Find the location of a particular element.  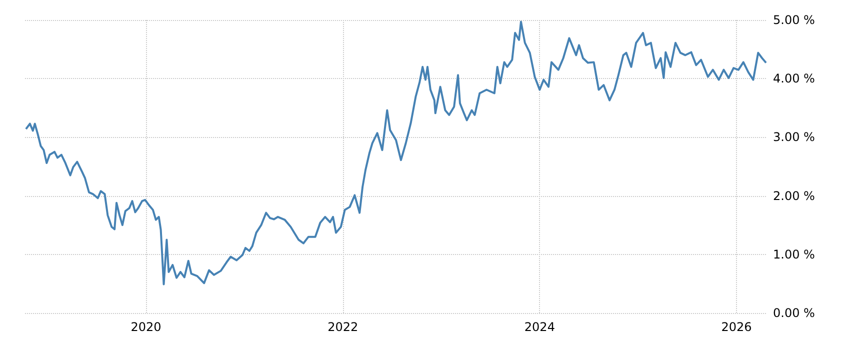

x-tick-label: 2024 is located at coordinates (539, 327).